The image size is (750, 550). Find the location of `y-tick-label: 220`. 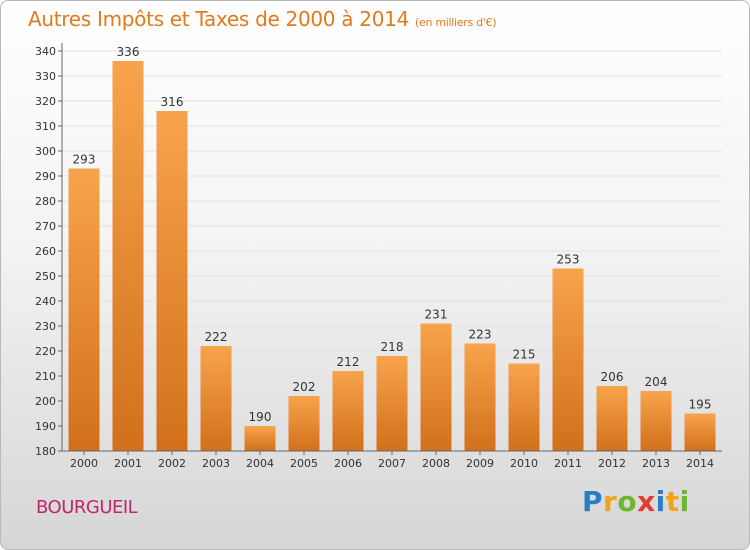

y-tick-label: 220 is located at coordinates (45, 351).